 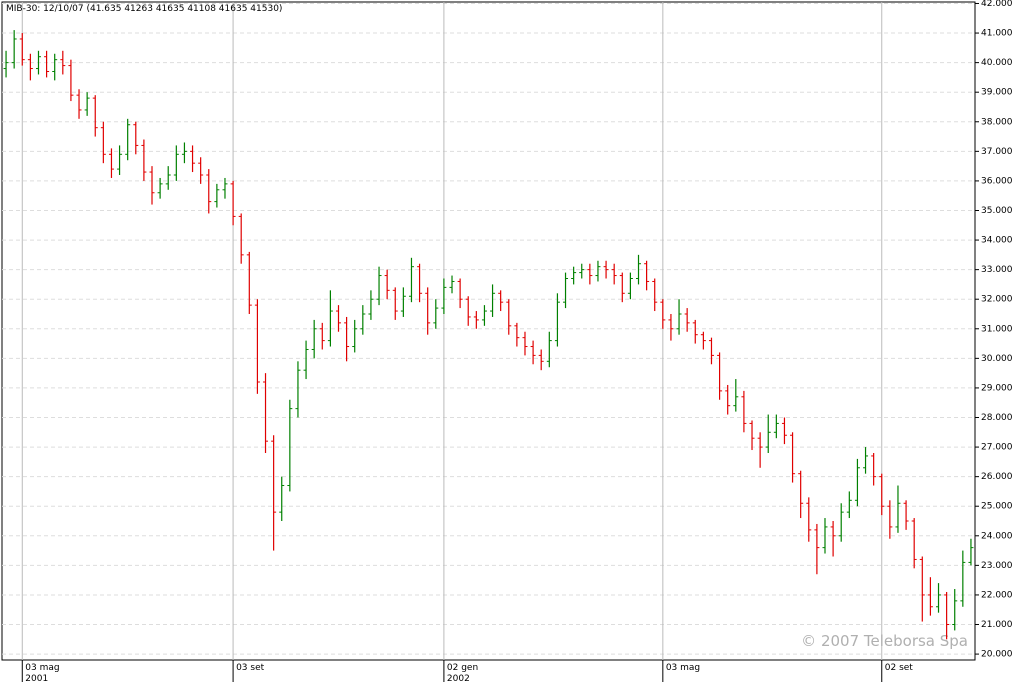 I want to click on y-tick-label: 31.000, so click(x=997, y=329).